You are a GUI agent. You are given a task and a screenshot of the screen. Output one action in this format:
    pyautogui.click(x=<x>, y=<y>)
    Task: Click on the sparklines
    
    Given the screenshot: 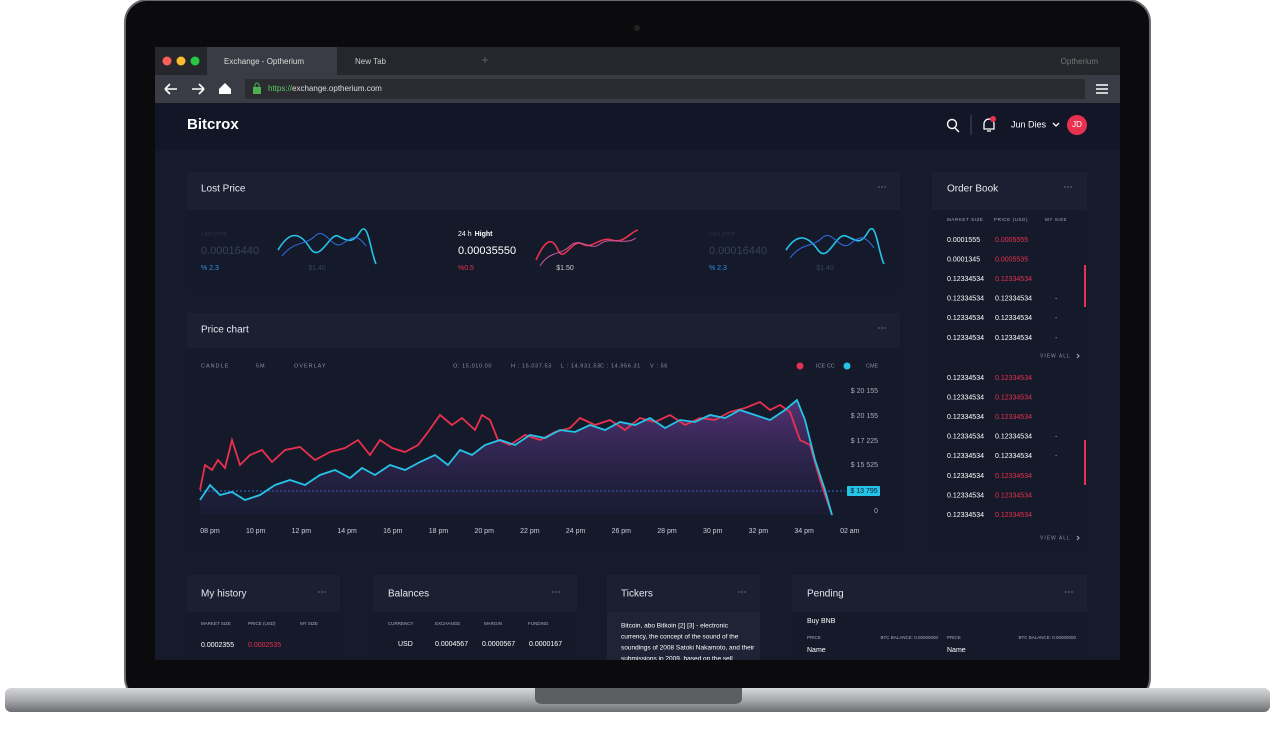 What is the action you would take?
    pyautogui.click(x=581, y=247)
    